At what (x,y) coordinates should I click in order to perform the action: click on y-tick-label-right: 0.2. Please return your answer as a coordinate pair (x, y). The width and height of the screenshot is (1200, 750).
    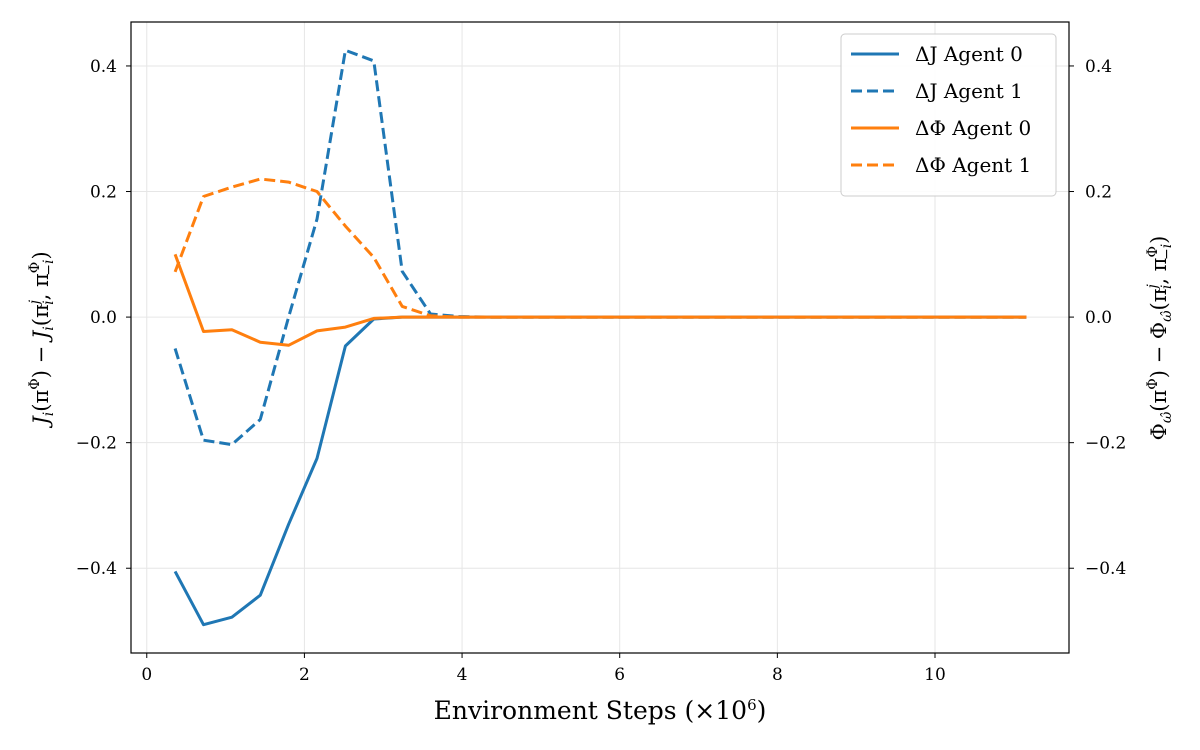
    Looking at the image, I should click on (1098, 193).